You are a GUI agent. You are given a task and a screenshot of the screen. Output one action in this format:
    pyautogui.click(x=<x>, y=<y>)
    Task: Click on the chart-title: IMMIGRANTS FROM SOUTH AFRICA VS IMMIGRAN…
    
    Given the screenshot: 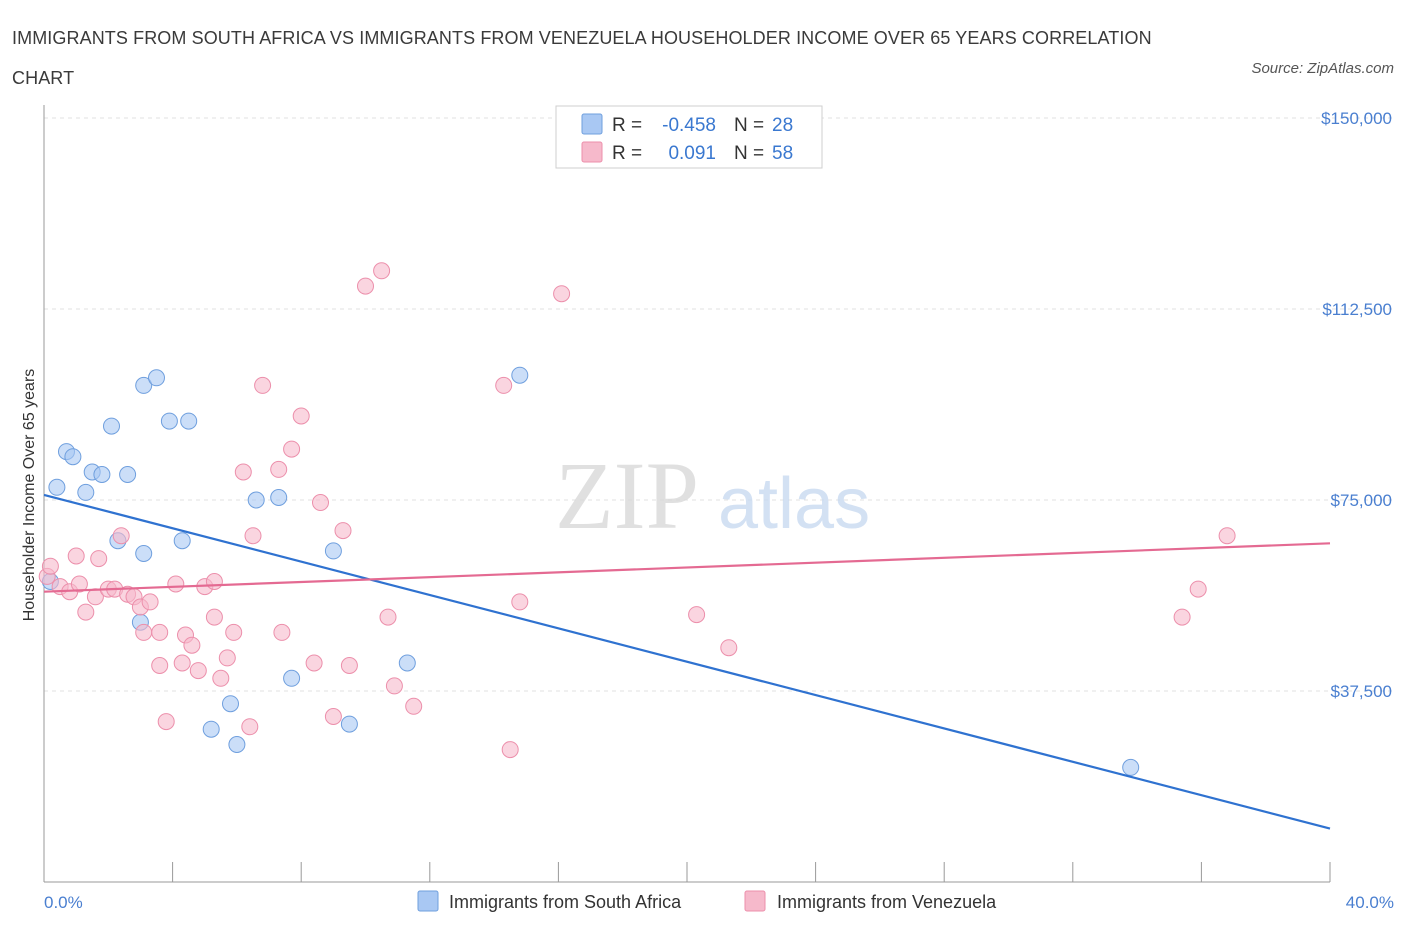 What is the action you would take?
    pyautogui.click(x=582, y=58)
    